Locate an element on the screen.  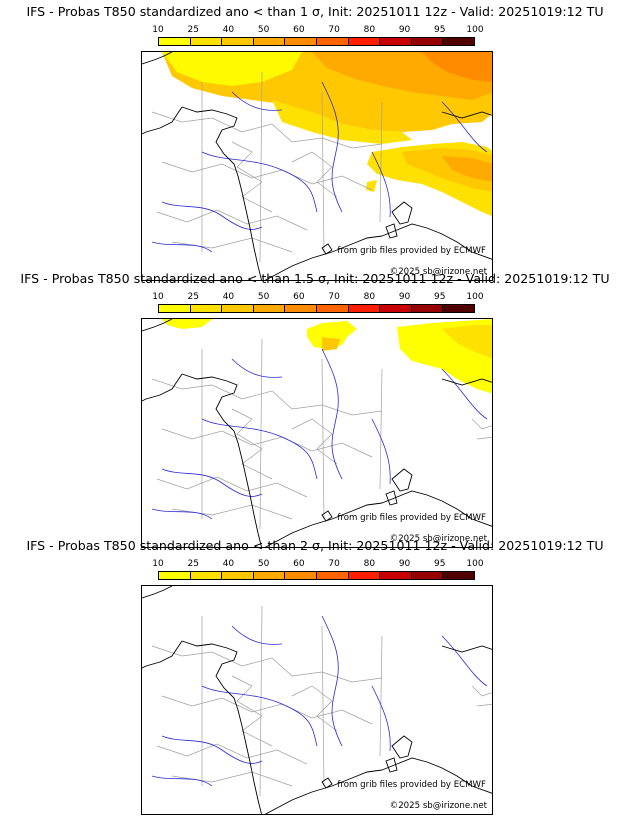
country-borders is located at coordinates (321, 434).